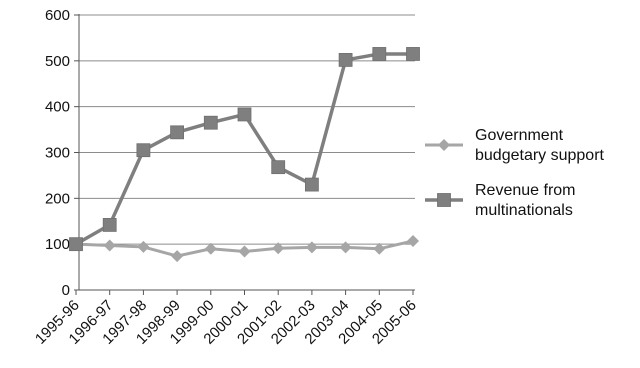  I want to click on y-tick-label: 200, so click(57, 198).